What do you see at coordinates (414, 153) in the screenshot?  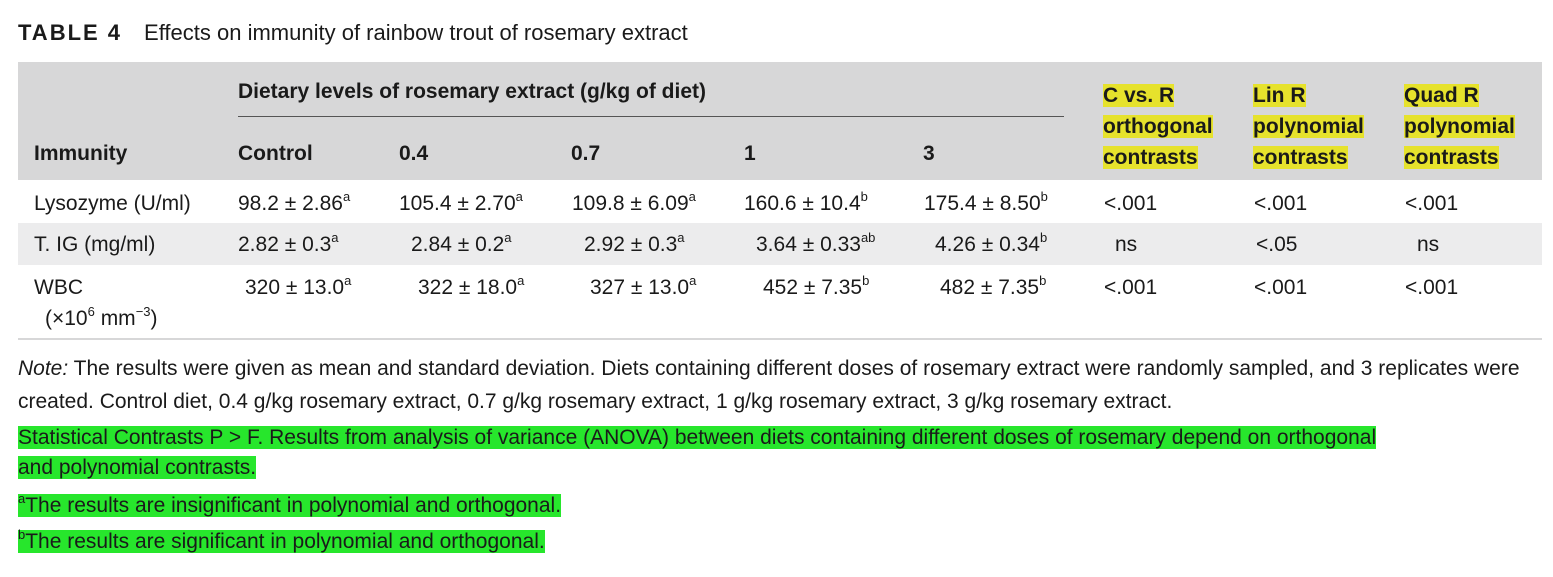 I see `dose-0.4-column-header: 0.4` at bounding box center [414, 153].